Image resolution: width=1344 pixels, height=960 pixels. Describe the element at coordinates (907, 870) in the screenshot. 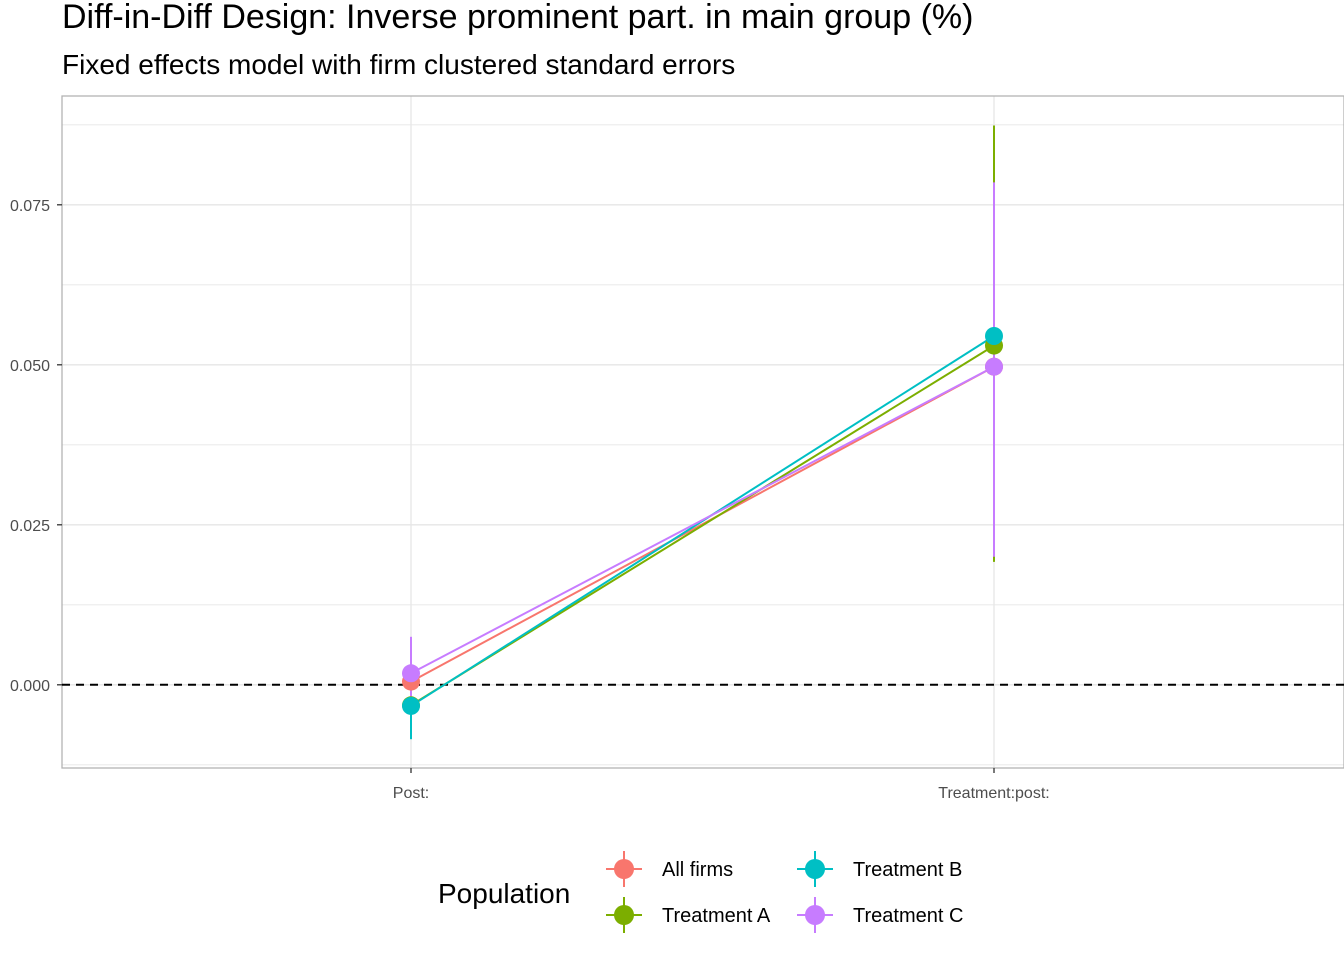

I see `legend-label: Treatment B` at that location.